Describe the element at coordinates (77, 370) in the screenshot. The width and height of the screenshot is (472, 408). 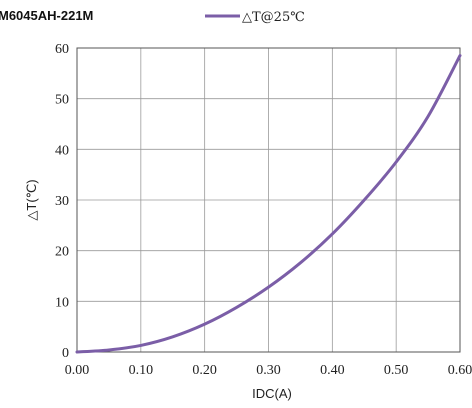
I see `x-tick-label: 0.00` at that location.